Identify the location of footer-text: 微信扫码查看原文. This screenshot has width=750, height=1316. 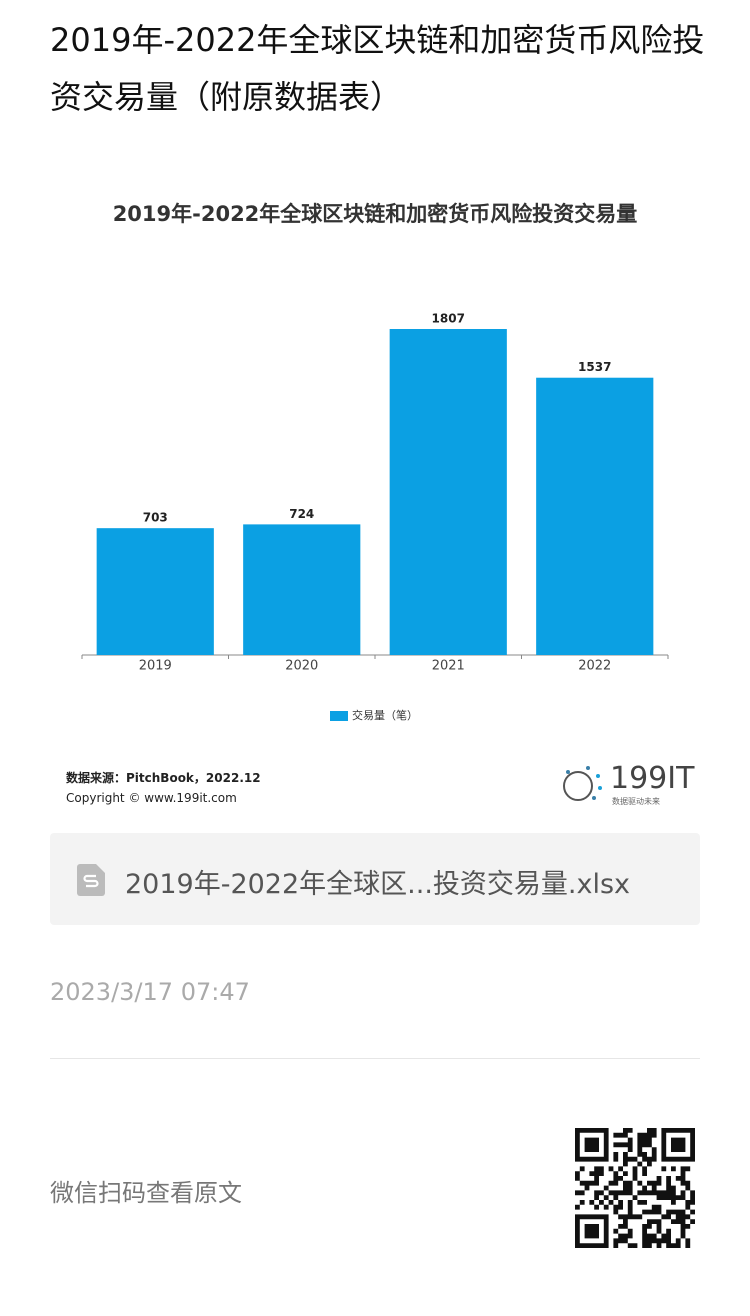
(146, 1193).